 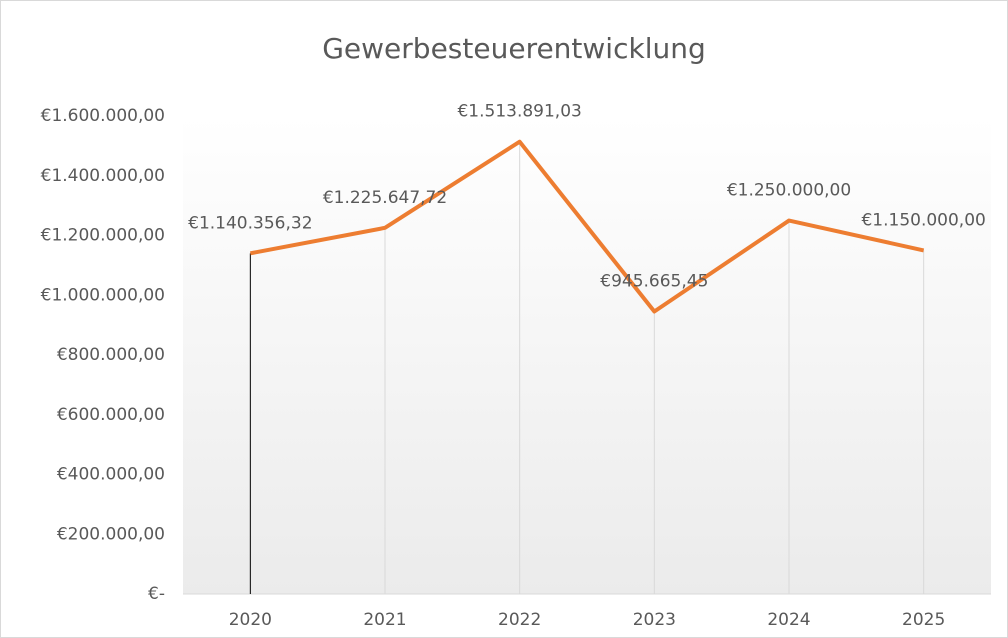 I want to click on y-tick-label: €-, so click(x=156, y=594).